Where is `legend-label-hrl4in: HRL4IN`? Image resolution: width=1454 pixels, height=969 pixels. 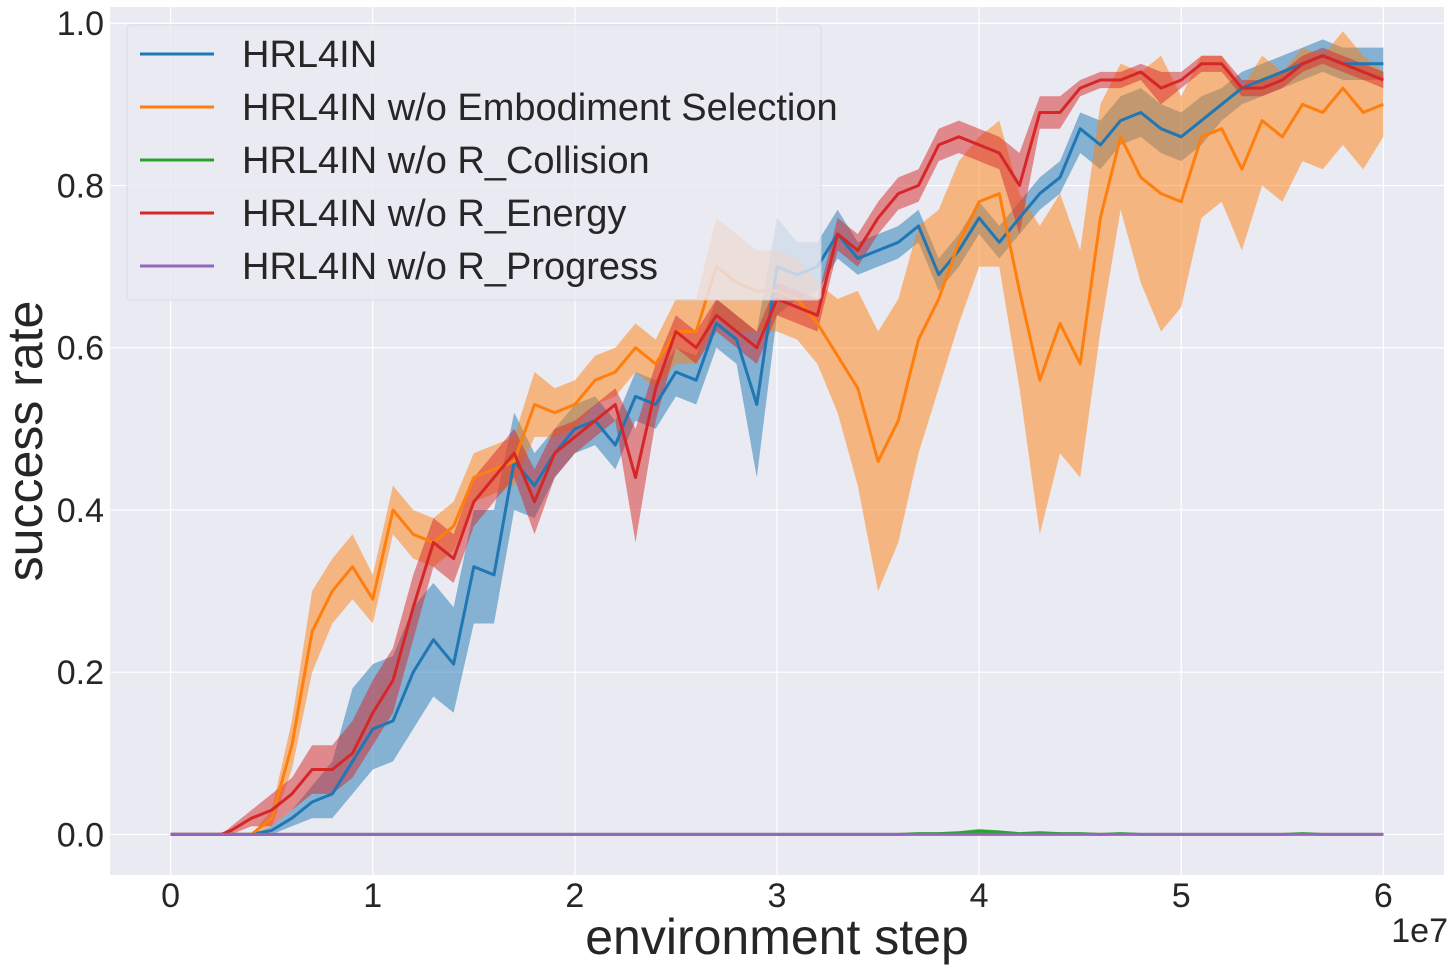
legend-label-hrl4in: HRL4IN is located at coordinates (309, 55).